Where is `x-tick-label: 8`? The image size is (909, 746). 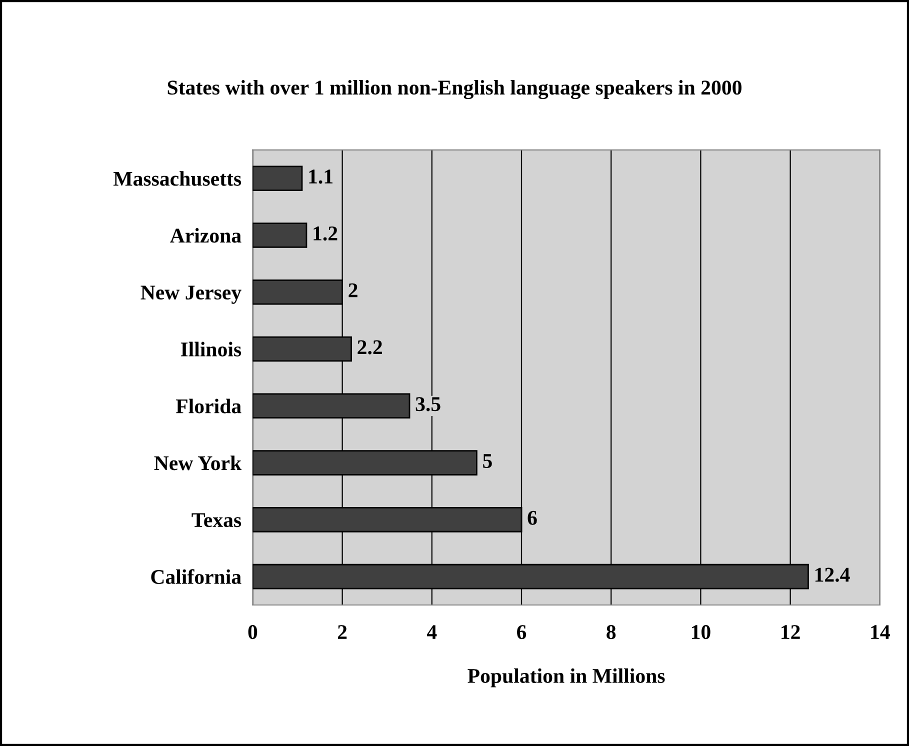
x-tick-label: 8 is located at coordinates (611, 632).